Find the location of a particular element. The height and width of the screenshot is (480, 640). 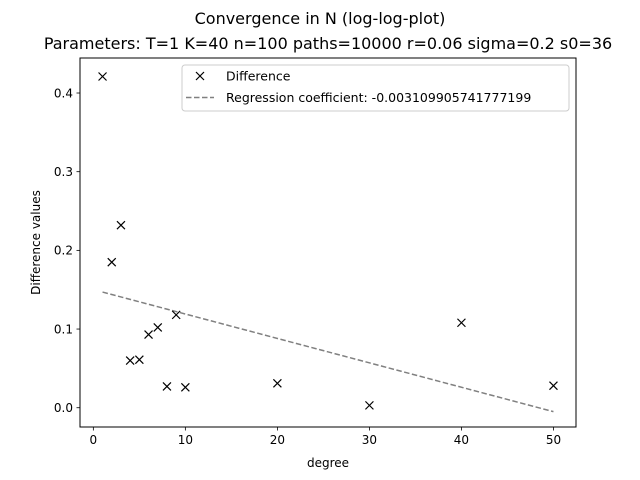

x-tick-label: 0 is located at coordinates (94, 440).